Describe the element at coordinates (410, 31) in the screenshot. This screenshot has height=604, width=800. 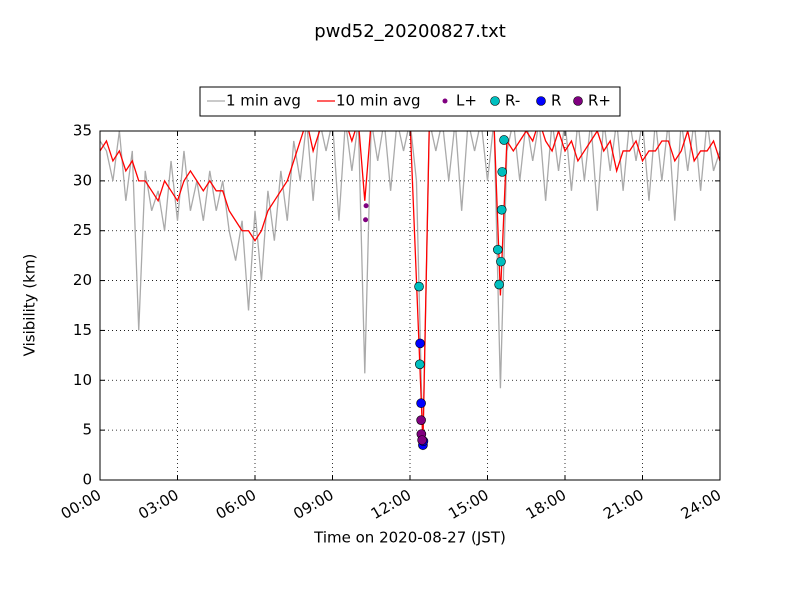
I see `chart-title: pwd52_20200827.txt` at that location.